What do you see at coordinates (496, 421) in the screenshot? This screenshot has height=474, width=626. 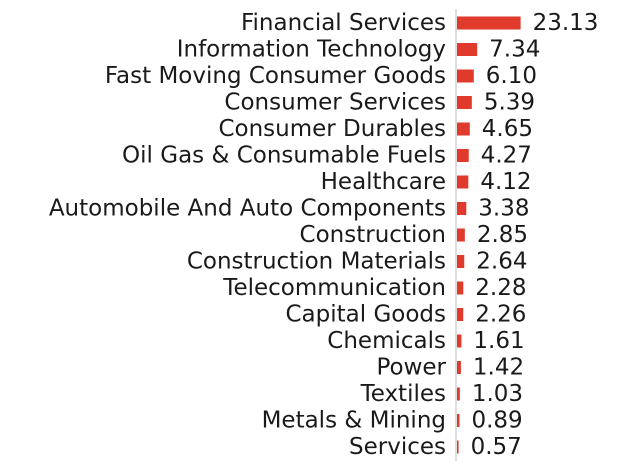 I see `value-label: 0.89` at bounding box center [496, 421].